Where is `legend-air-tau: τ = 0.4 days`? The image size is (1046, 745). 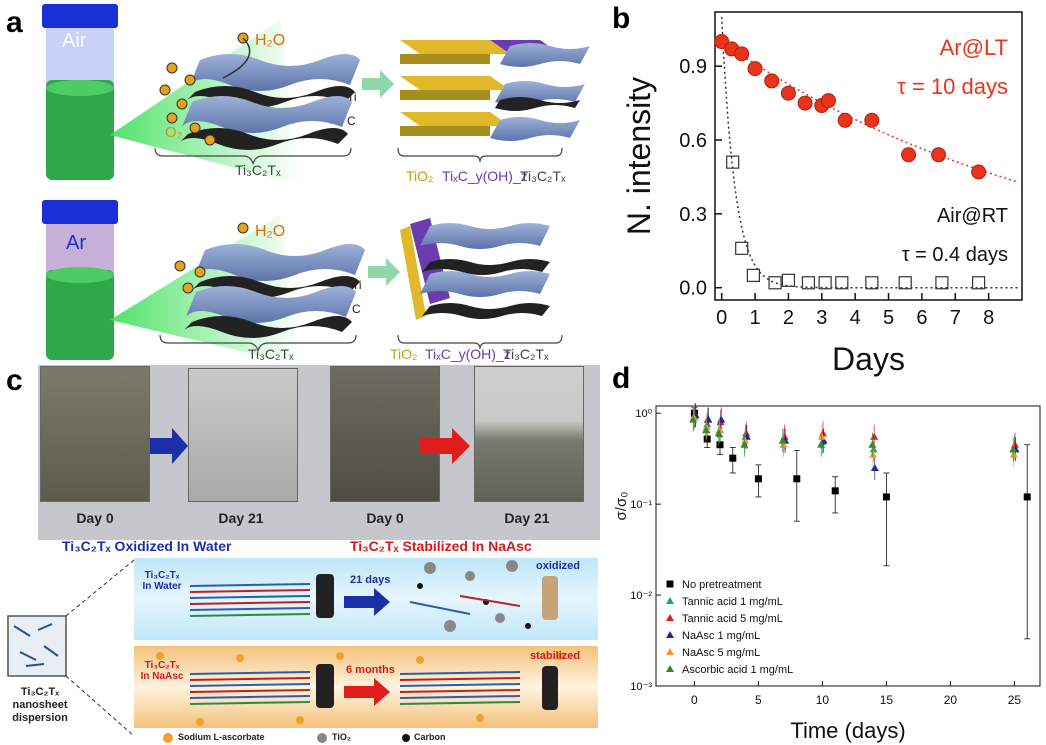 legend-air-tau: τ = 0.4 days is located at coordinates (955, 255).